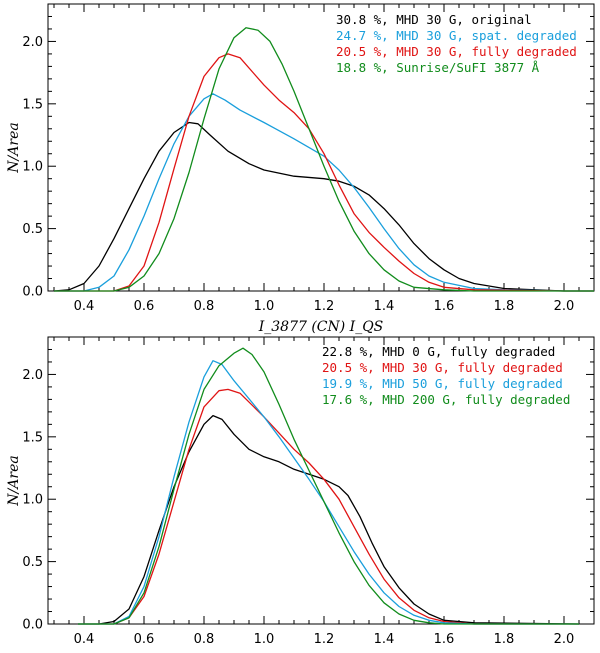  What do you see at coordinates (438, 351) in the screenshot?
I see `legend-entry: 22.8 %, MHD 0 G, fully degraded` at bounding box center [438, 351].